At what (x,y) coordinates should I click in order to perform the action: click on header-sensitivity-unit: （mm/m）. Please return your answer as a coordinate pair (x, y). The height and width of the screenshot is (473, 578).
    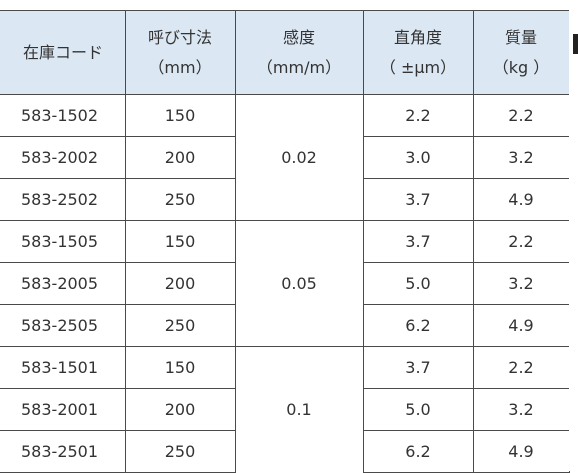
    Looking at the image, I should click on (299, 67).